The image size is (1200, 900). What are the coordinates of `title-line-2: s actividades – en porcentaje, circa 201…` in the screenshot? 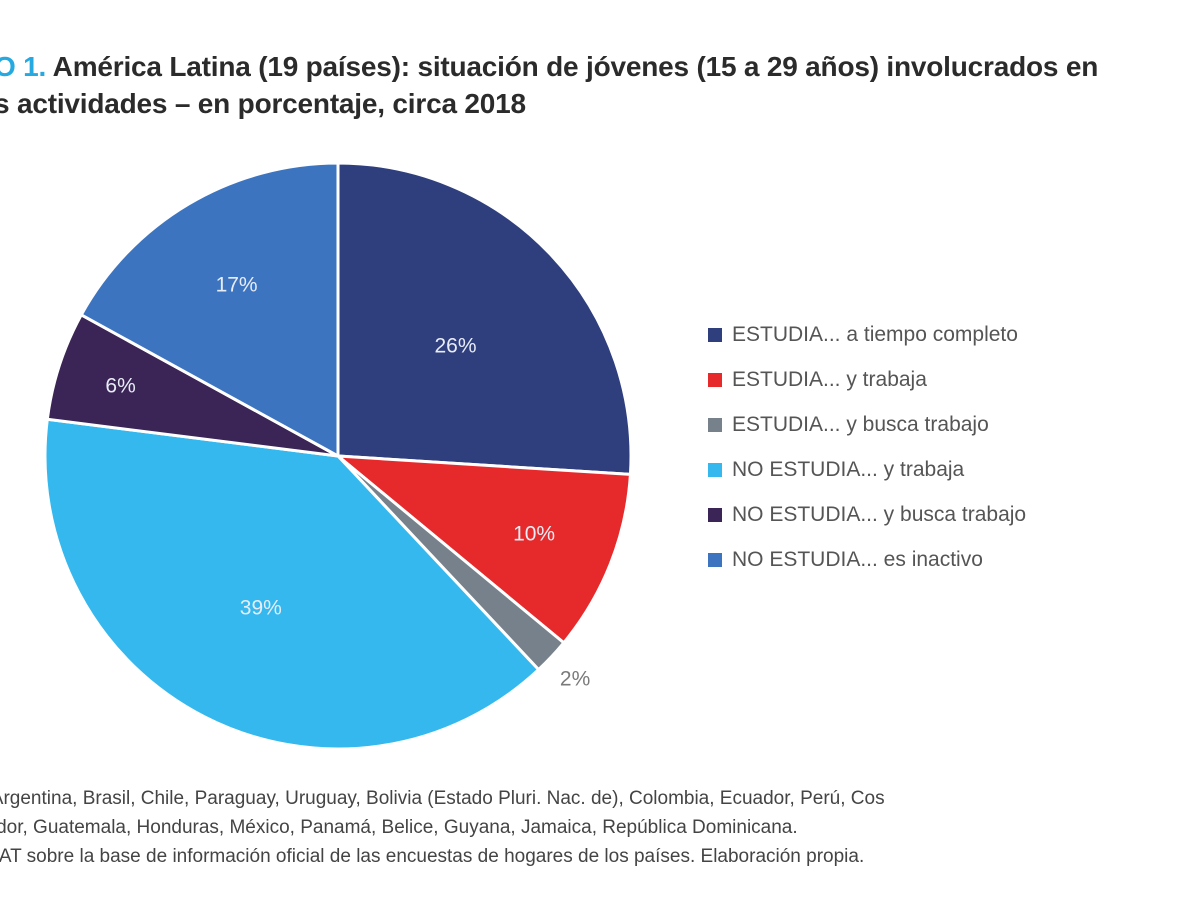 It's located at (263, 103).